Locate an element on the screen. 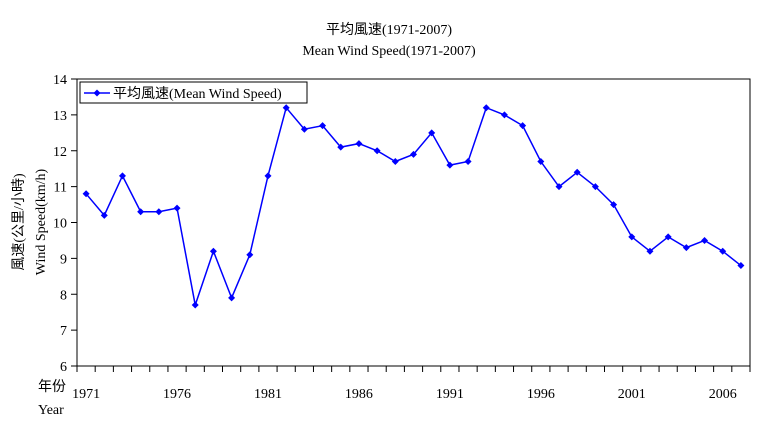  y-tick-label: 8 is located at coordinates (63, 295).